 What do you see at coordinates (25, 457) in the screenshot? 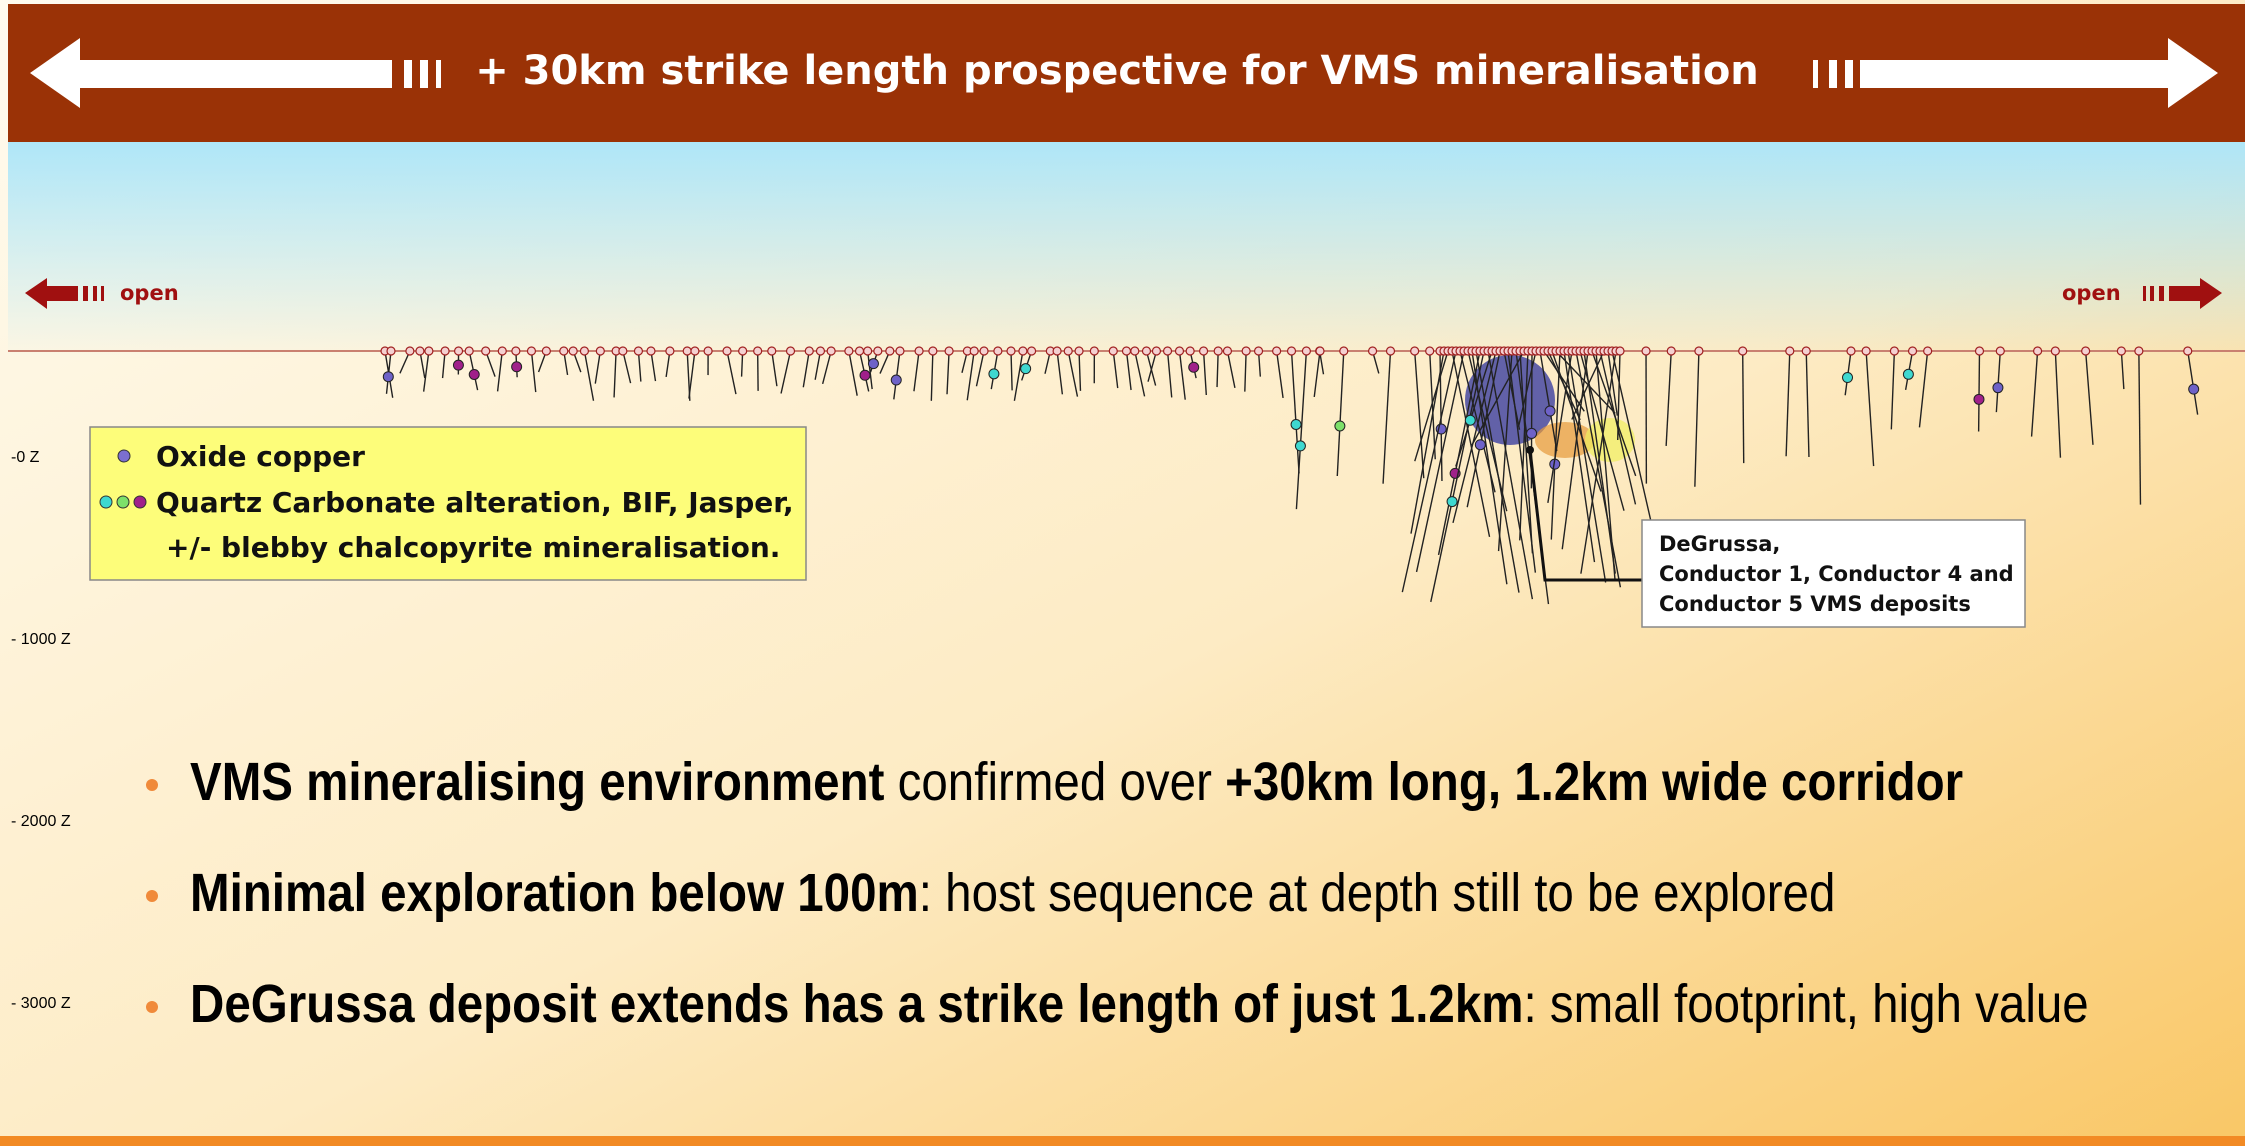
I see `depth-label: -0 Z` at bounding box center [25, 457].